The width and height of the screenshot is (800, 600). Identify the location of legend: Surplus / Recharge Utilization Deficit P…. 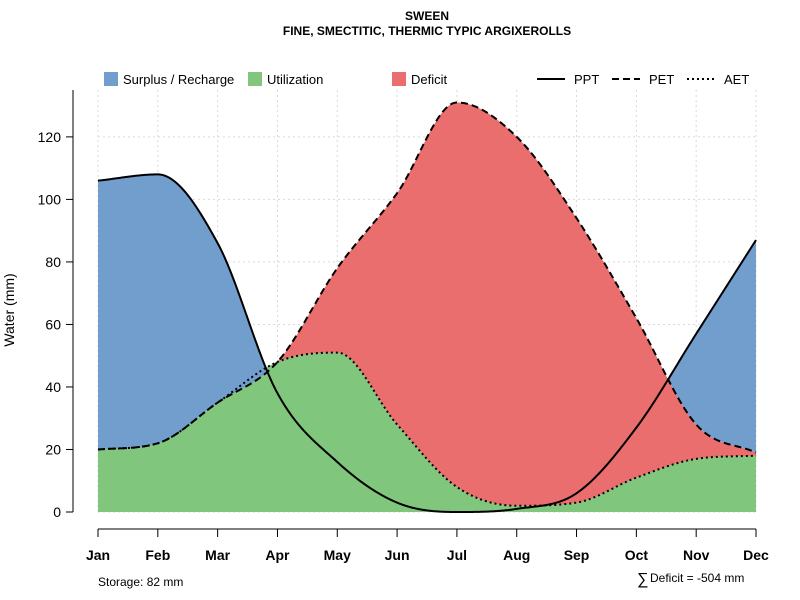
(426, 79).